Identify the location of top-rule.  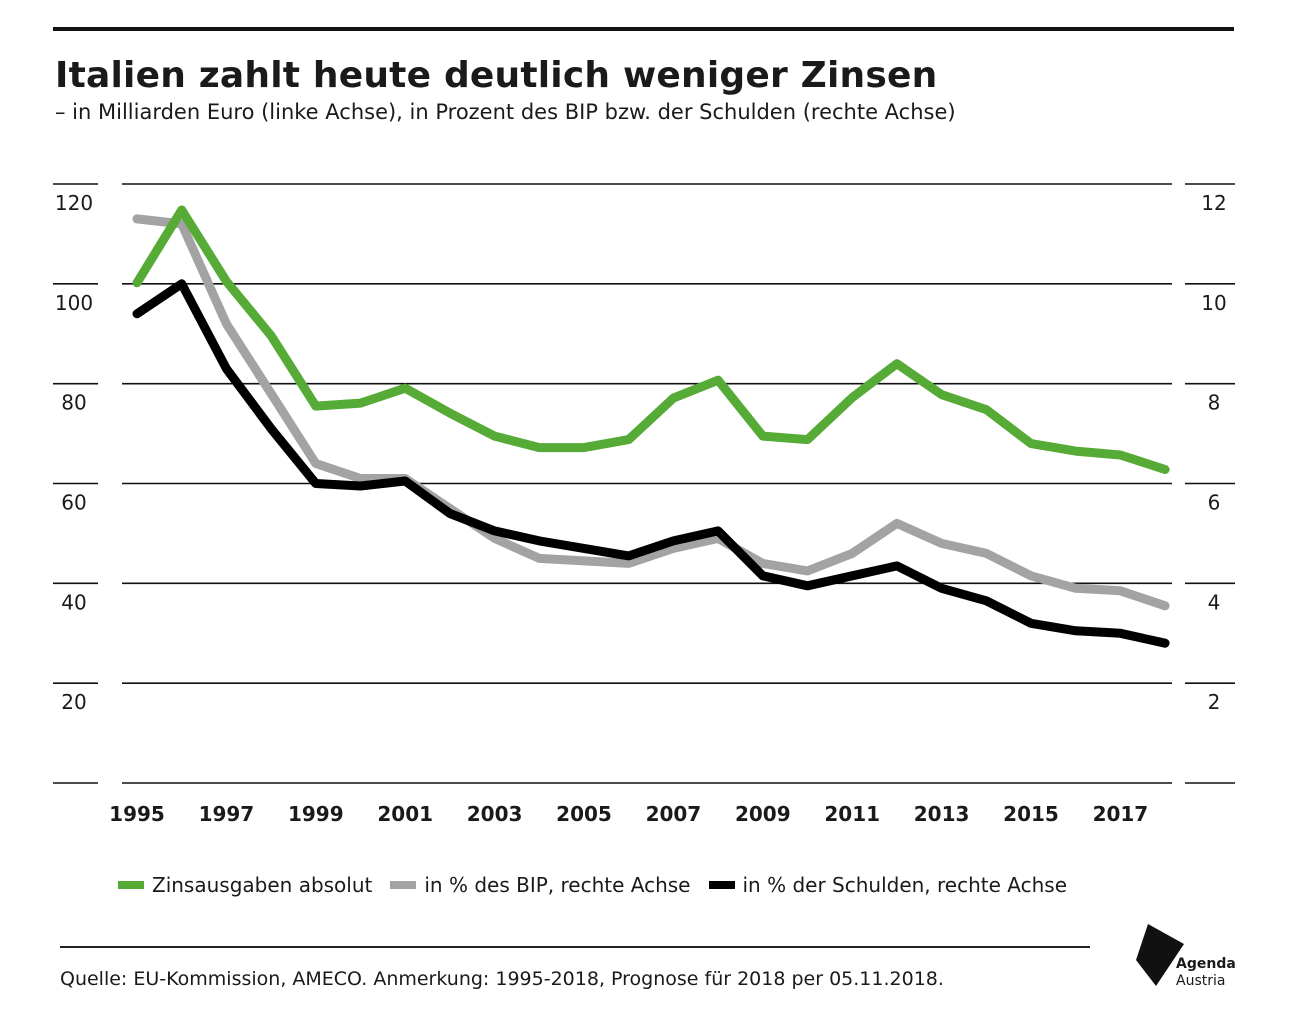
(643, 29).